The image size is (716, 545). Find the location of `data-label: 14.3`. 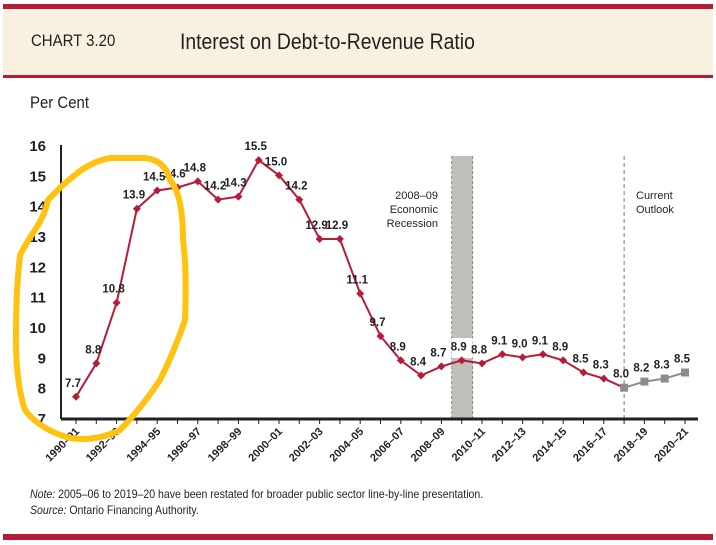

data-label: 14.3 is located at coordinates (235, 184).